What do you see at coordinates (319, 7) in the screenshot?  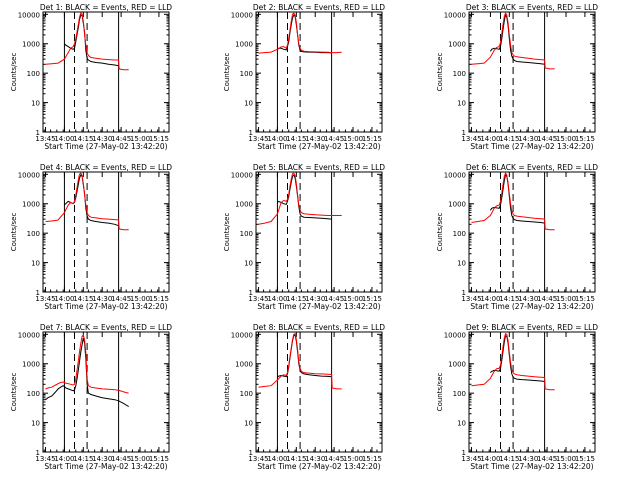 I see `panel-title: Det 2: BLACK = Events, RED = LLD` at bounding box center [319, 7].